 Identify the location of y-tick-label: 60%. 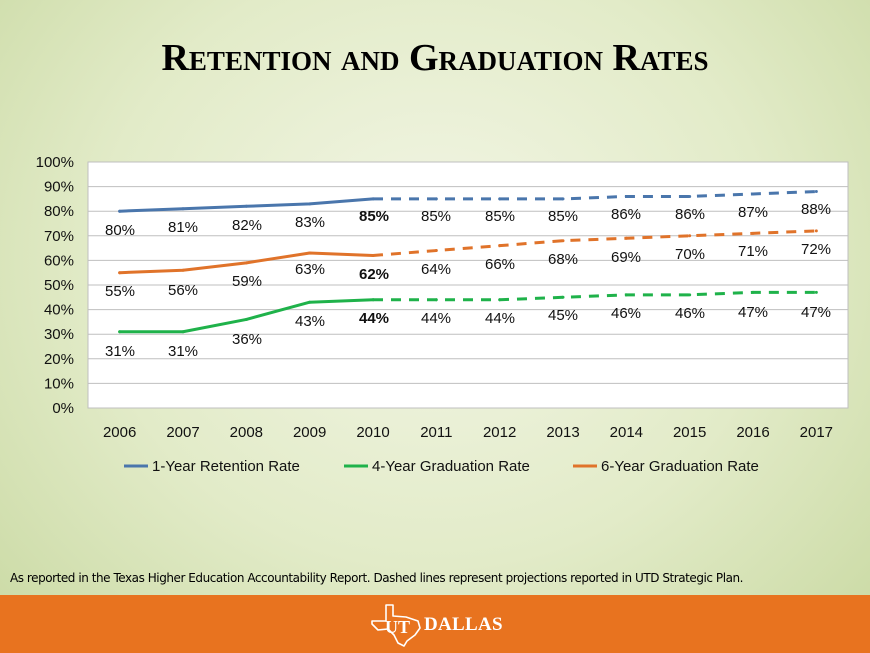
(59, 260).